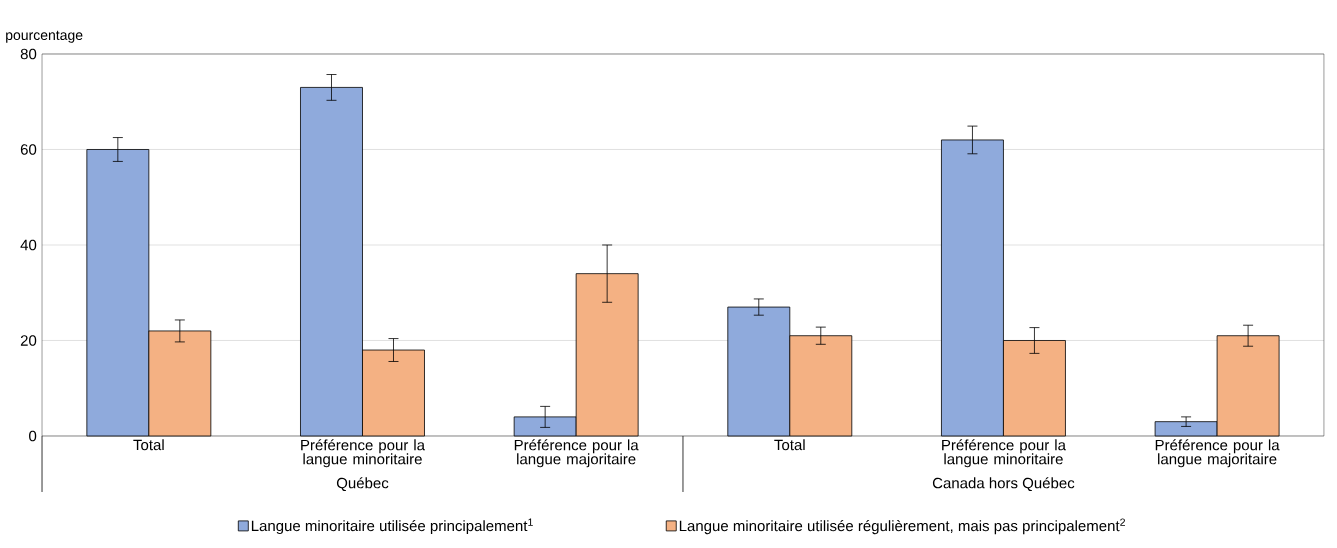 This screenshot has height=548, width=1337. What do you see at coordinates (28, 245) in the screenshot?
I see `y-tick-label: 40` at bounding box center [28, 245].